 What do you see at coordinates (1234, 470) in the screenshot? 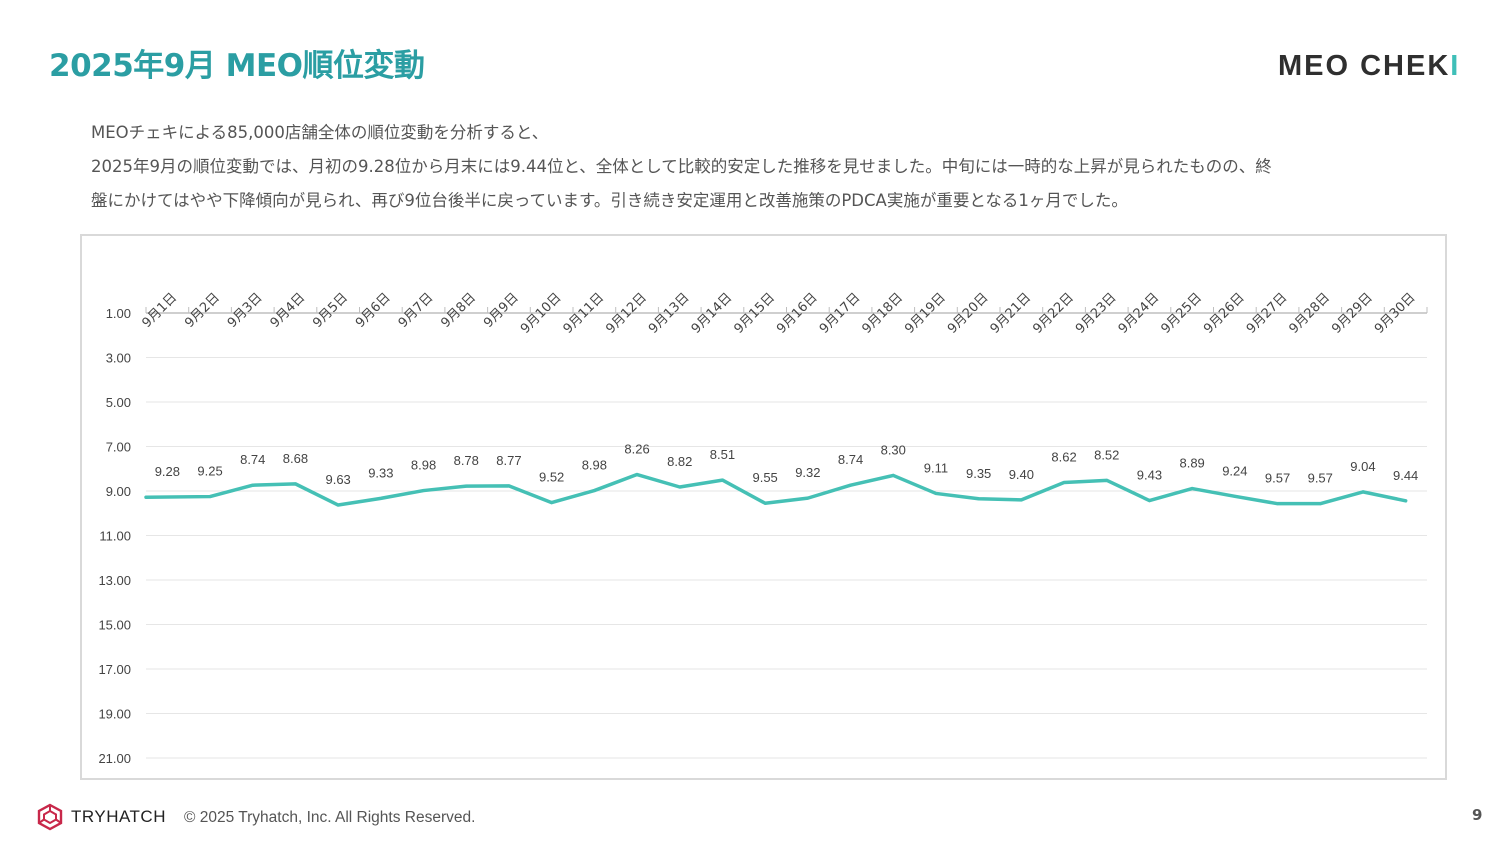
I see `data-label: 9.24` at bounding box center [1234, 470].